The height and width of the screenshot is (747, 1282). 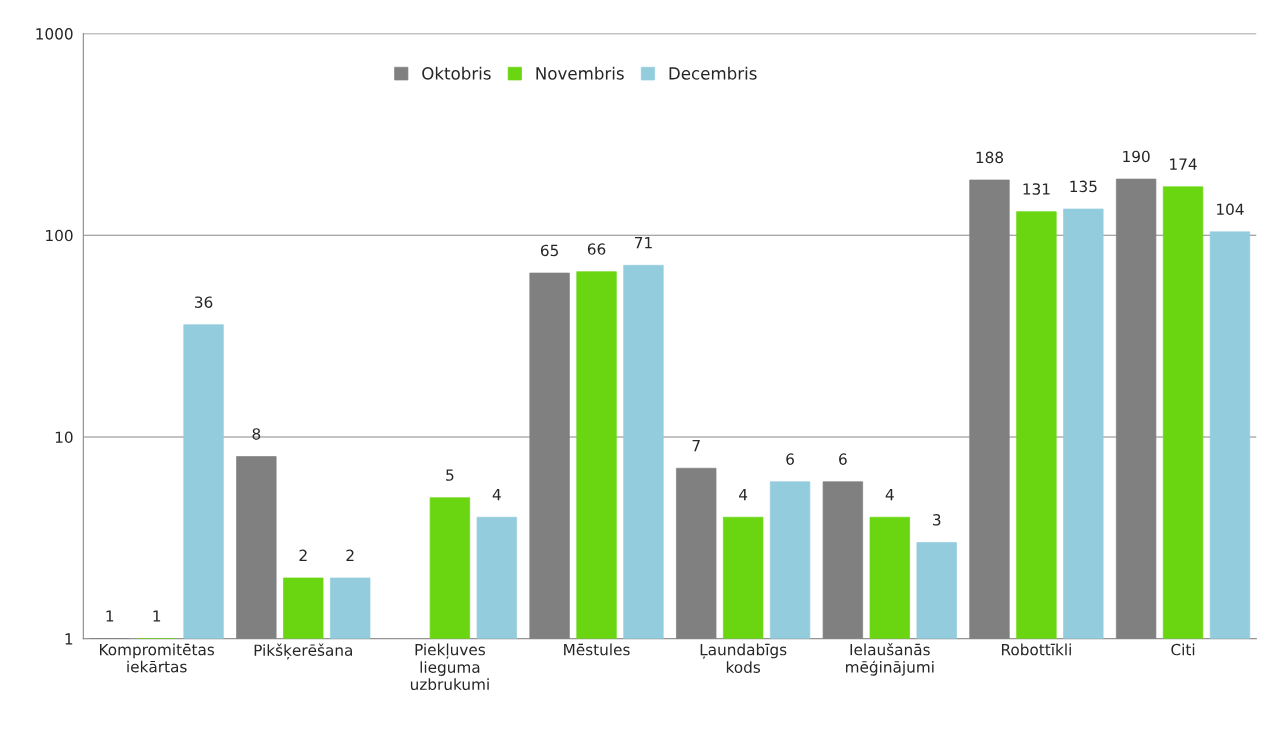 What do you see at coordinates (597, 649) in the screenshot?
I see `x-tick-label: Mēstules` at bounding box center [597, 649].